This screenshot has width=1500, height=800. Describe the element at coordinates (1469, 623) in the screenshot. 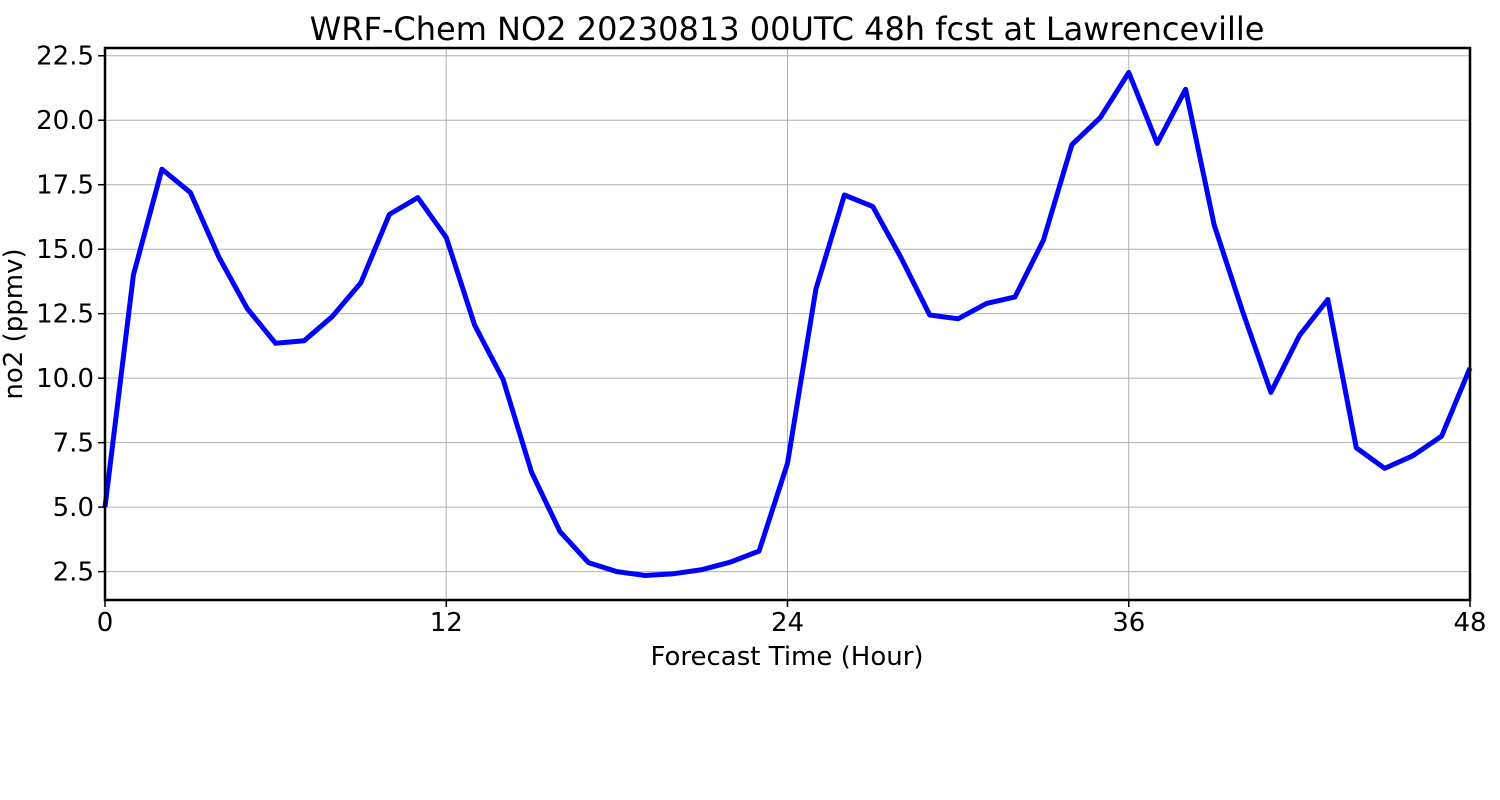

I see `x-tick-label: 48` at that location.